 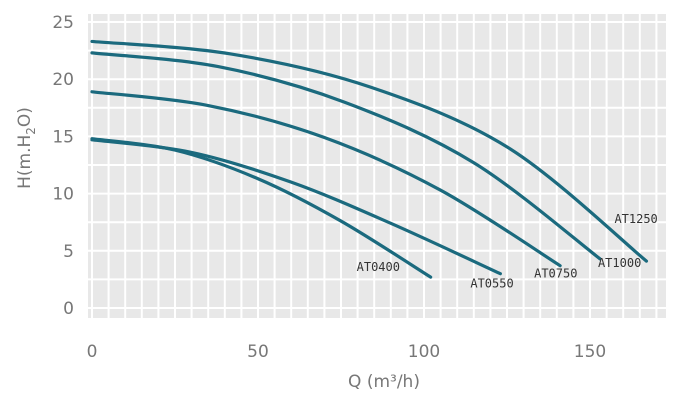 I want to click on series-label-at1250: AT1250, so click(x=635, y=219).